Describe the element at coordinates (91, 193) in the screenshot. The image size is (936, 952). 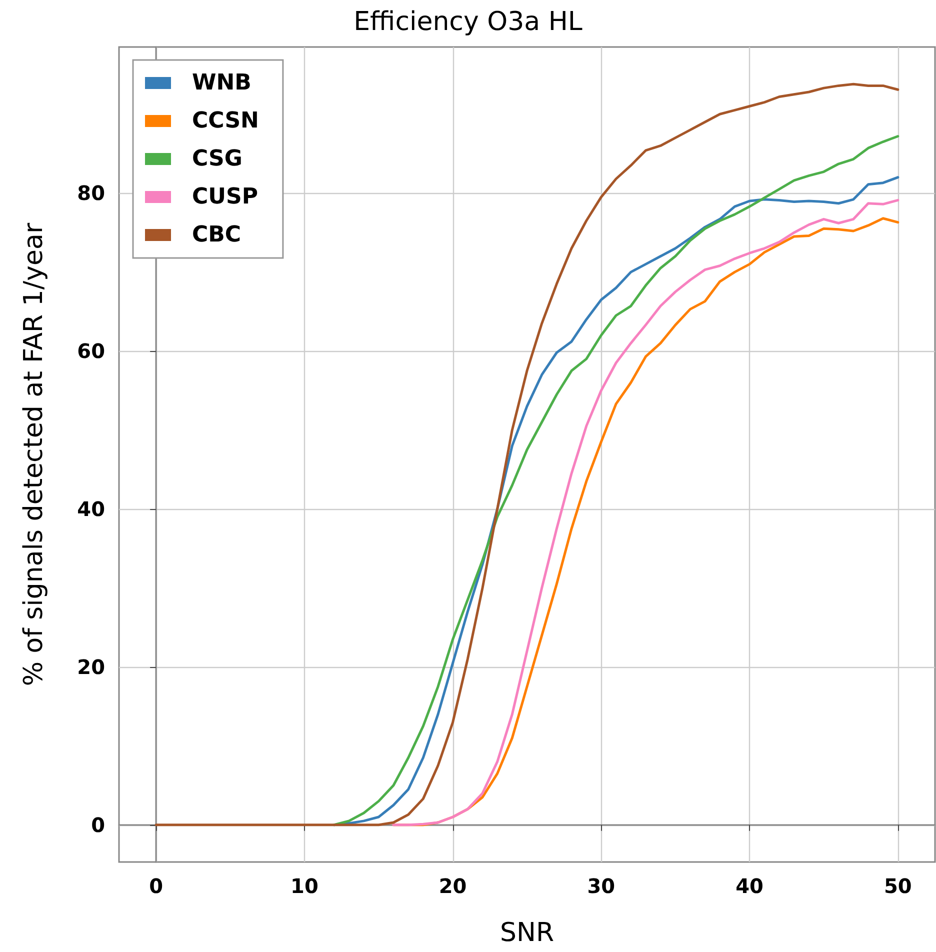
I see `y-tick-label: 80` at that location.